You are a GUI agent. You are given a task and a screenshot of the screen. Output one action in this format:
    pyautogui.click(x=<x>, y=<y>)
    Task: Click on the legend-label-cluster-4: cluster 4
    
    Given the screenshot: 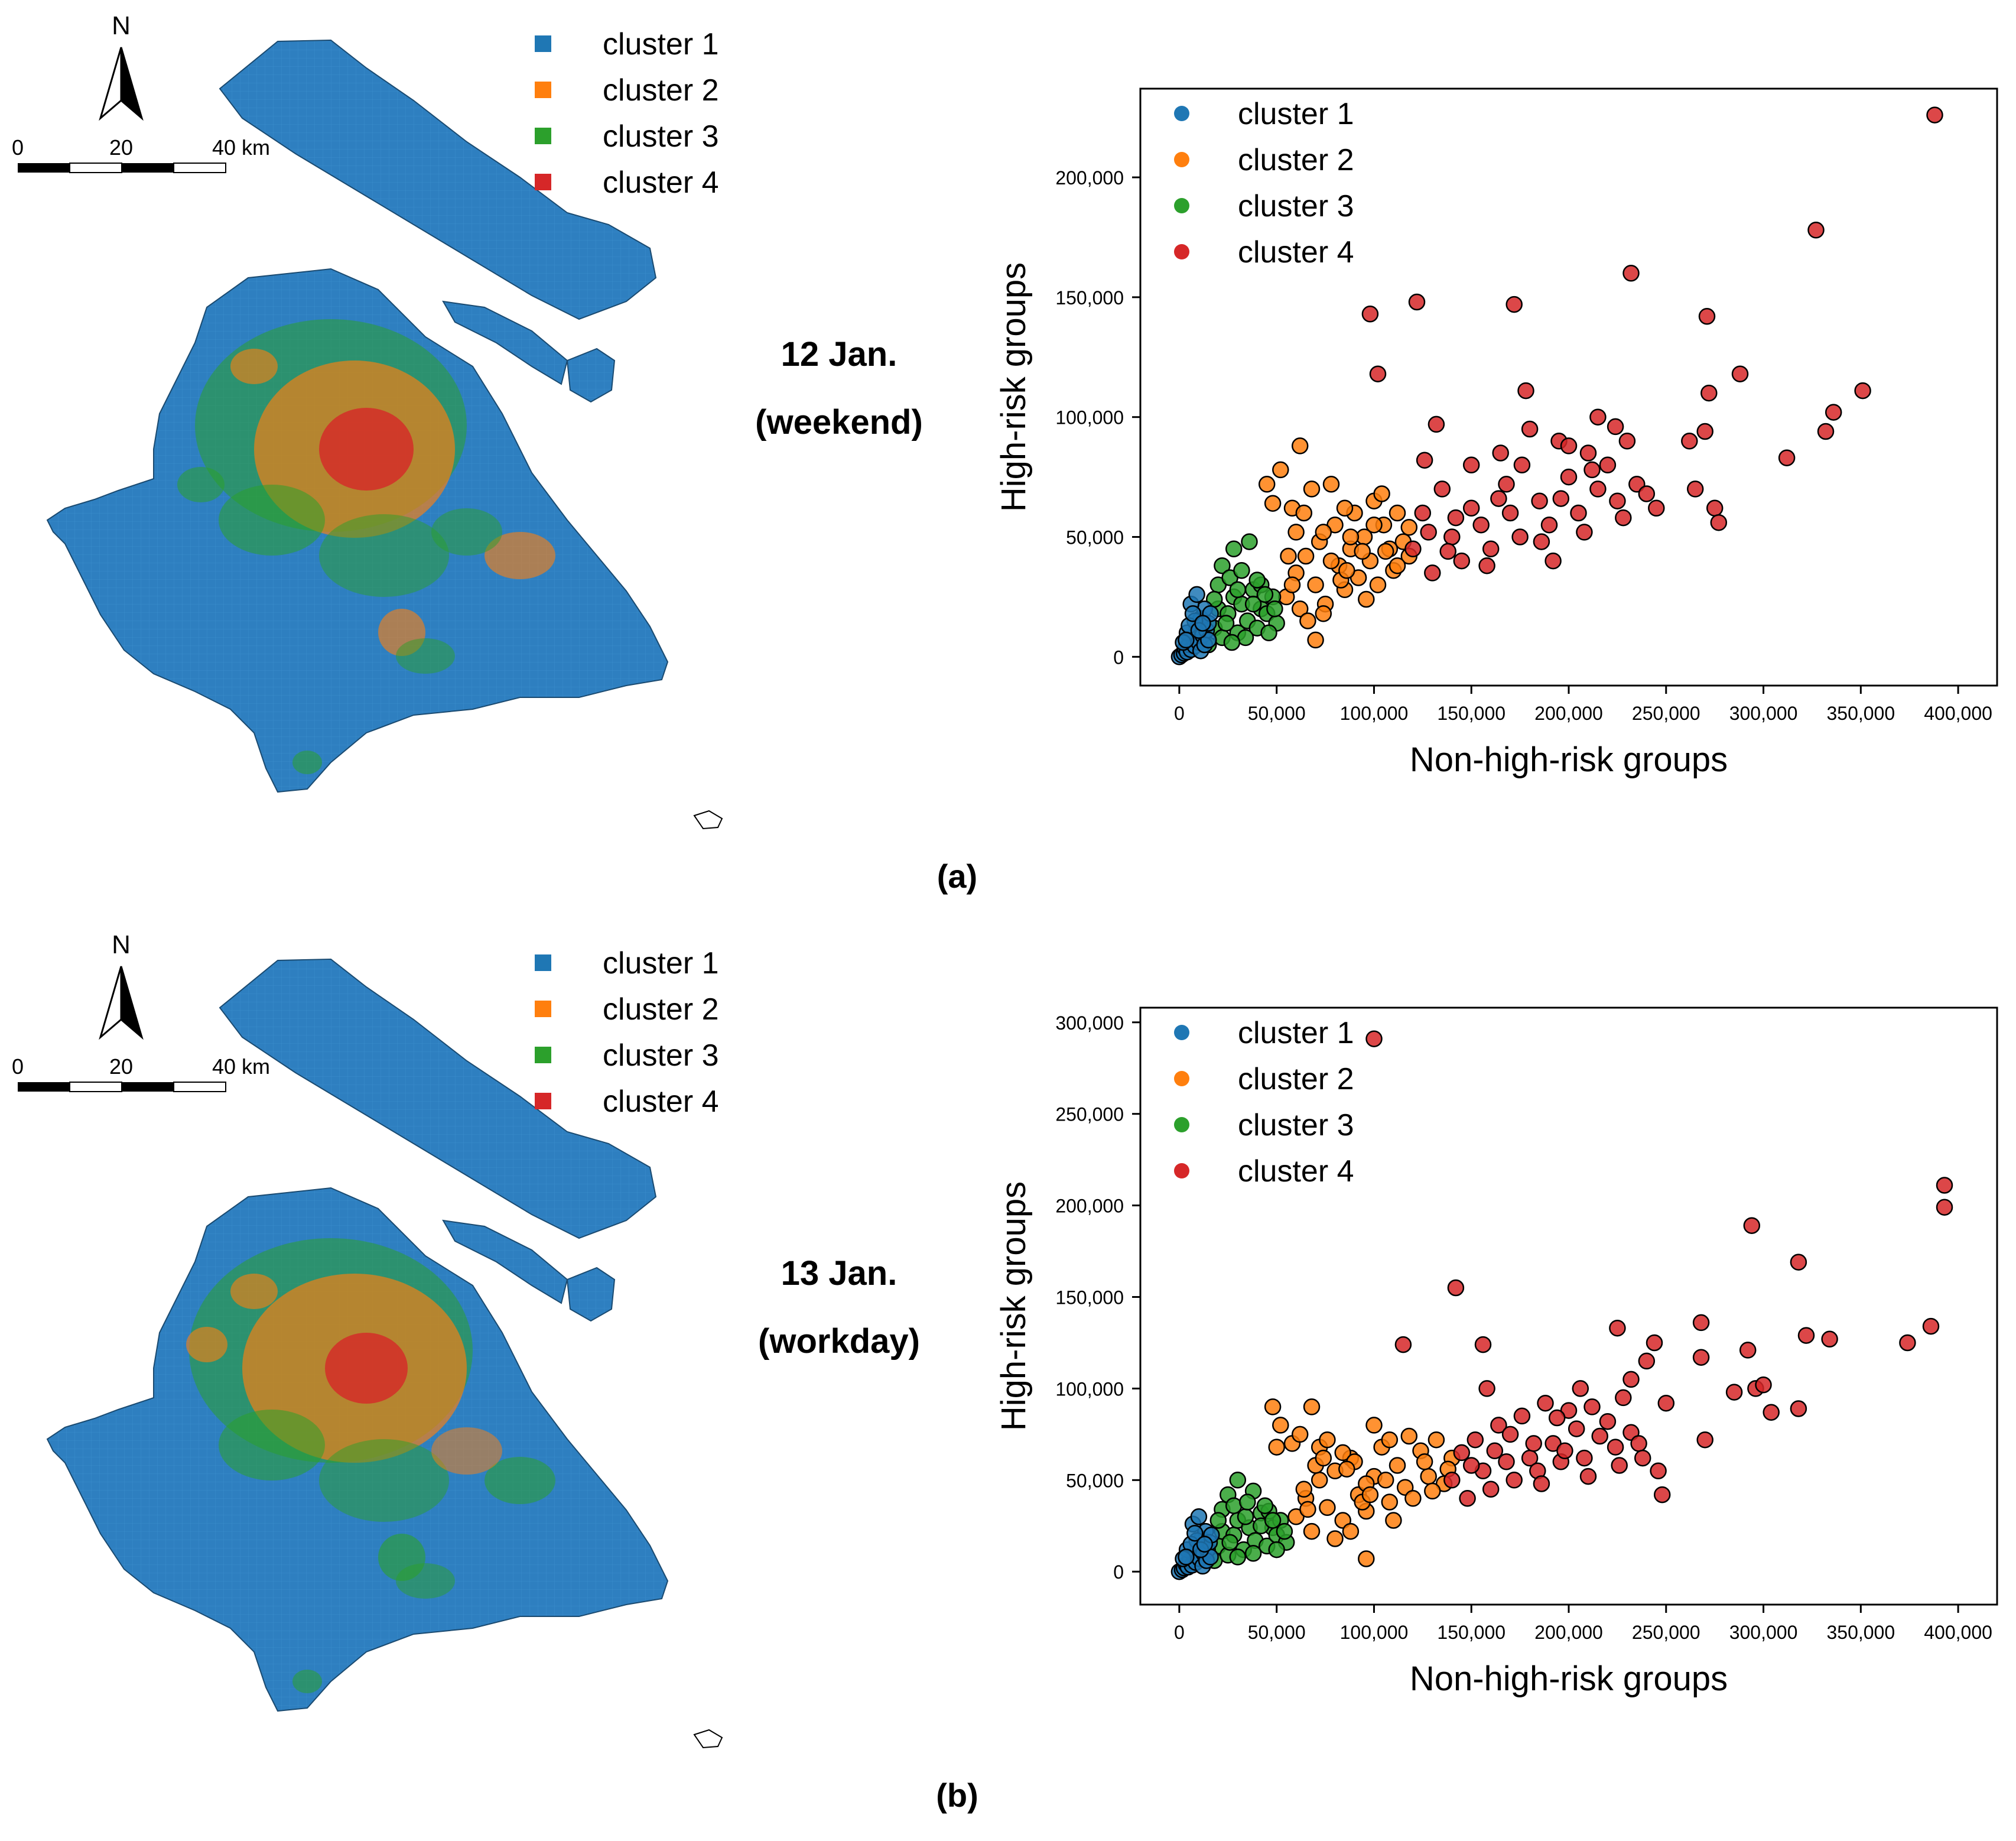 What is the action you would take?
    pyautogui.click(x=661, y=182)
    